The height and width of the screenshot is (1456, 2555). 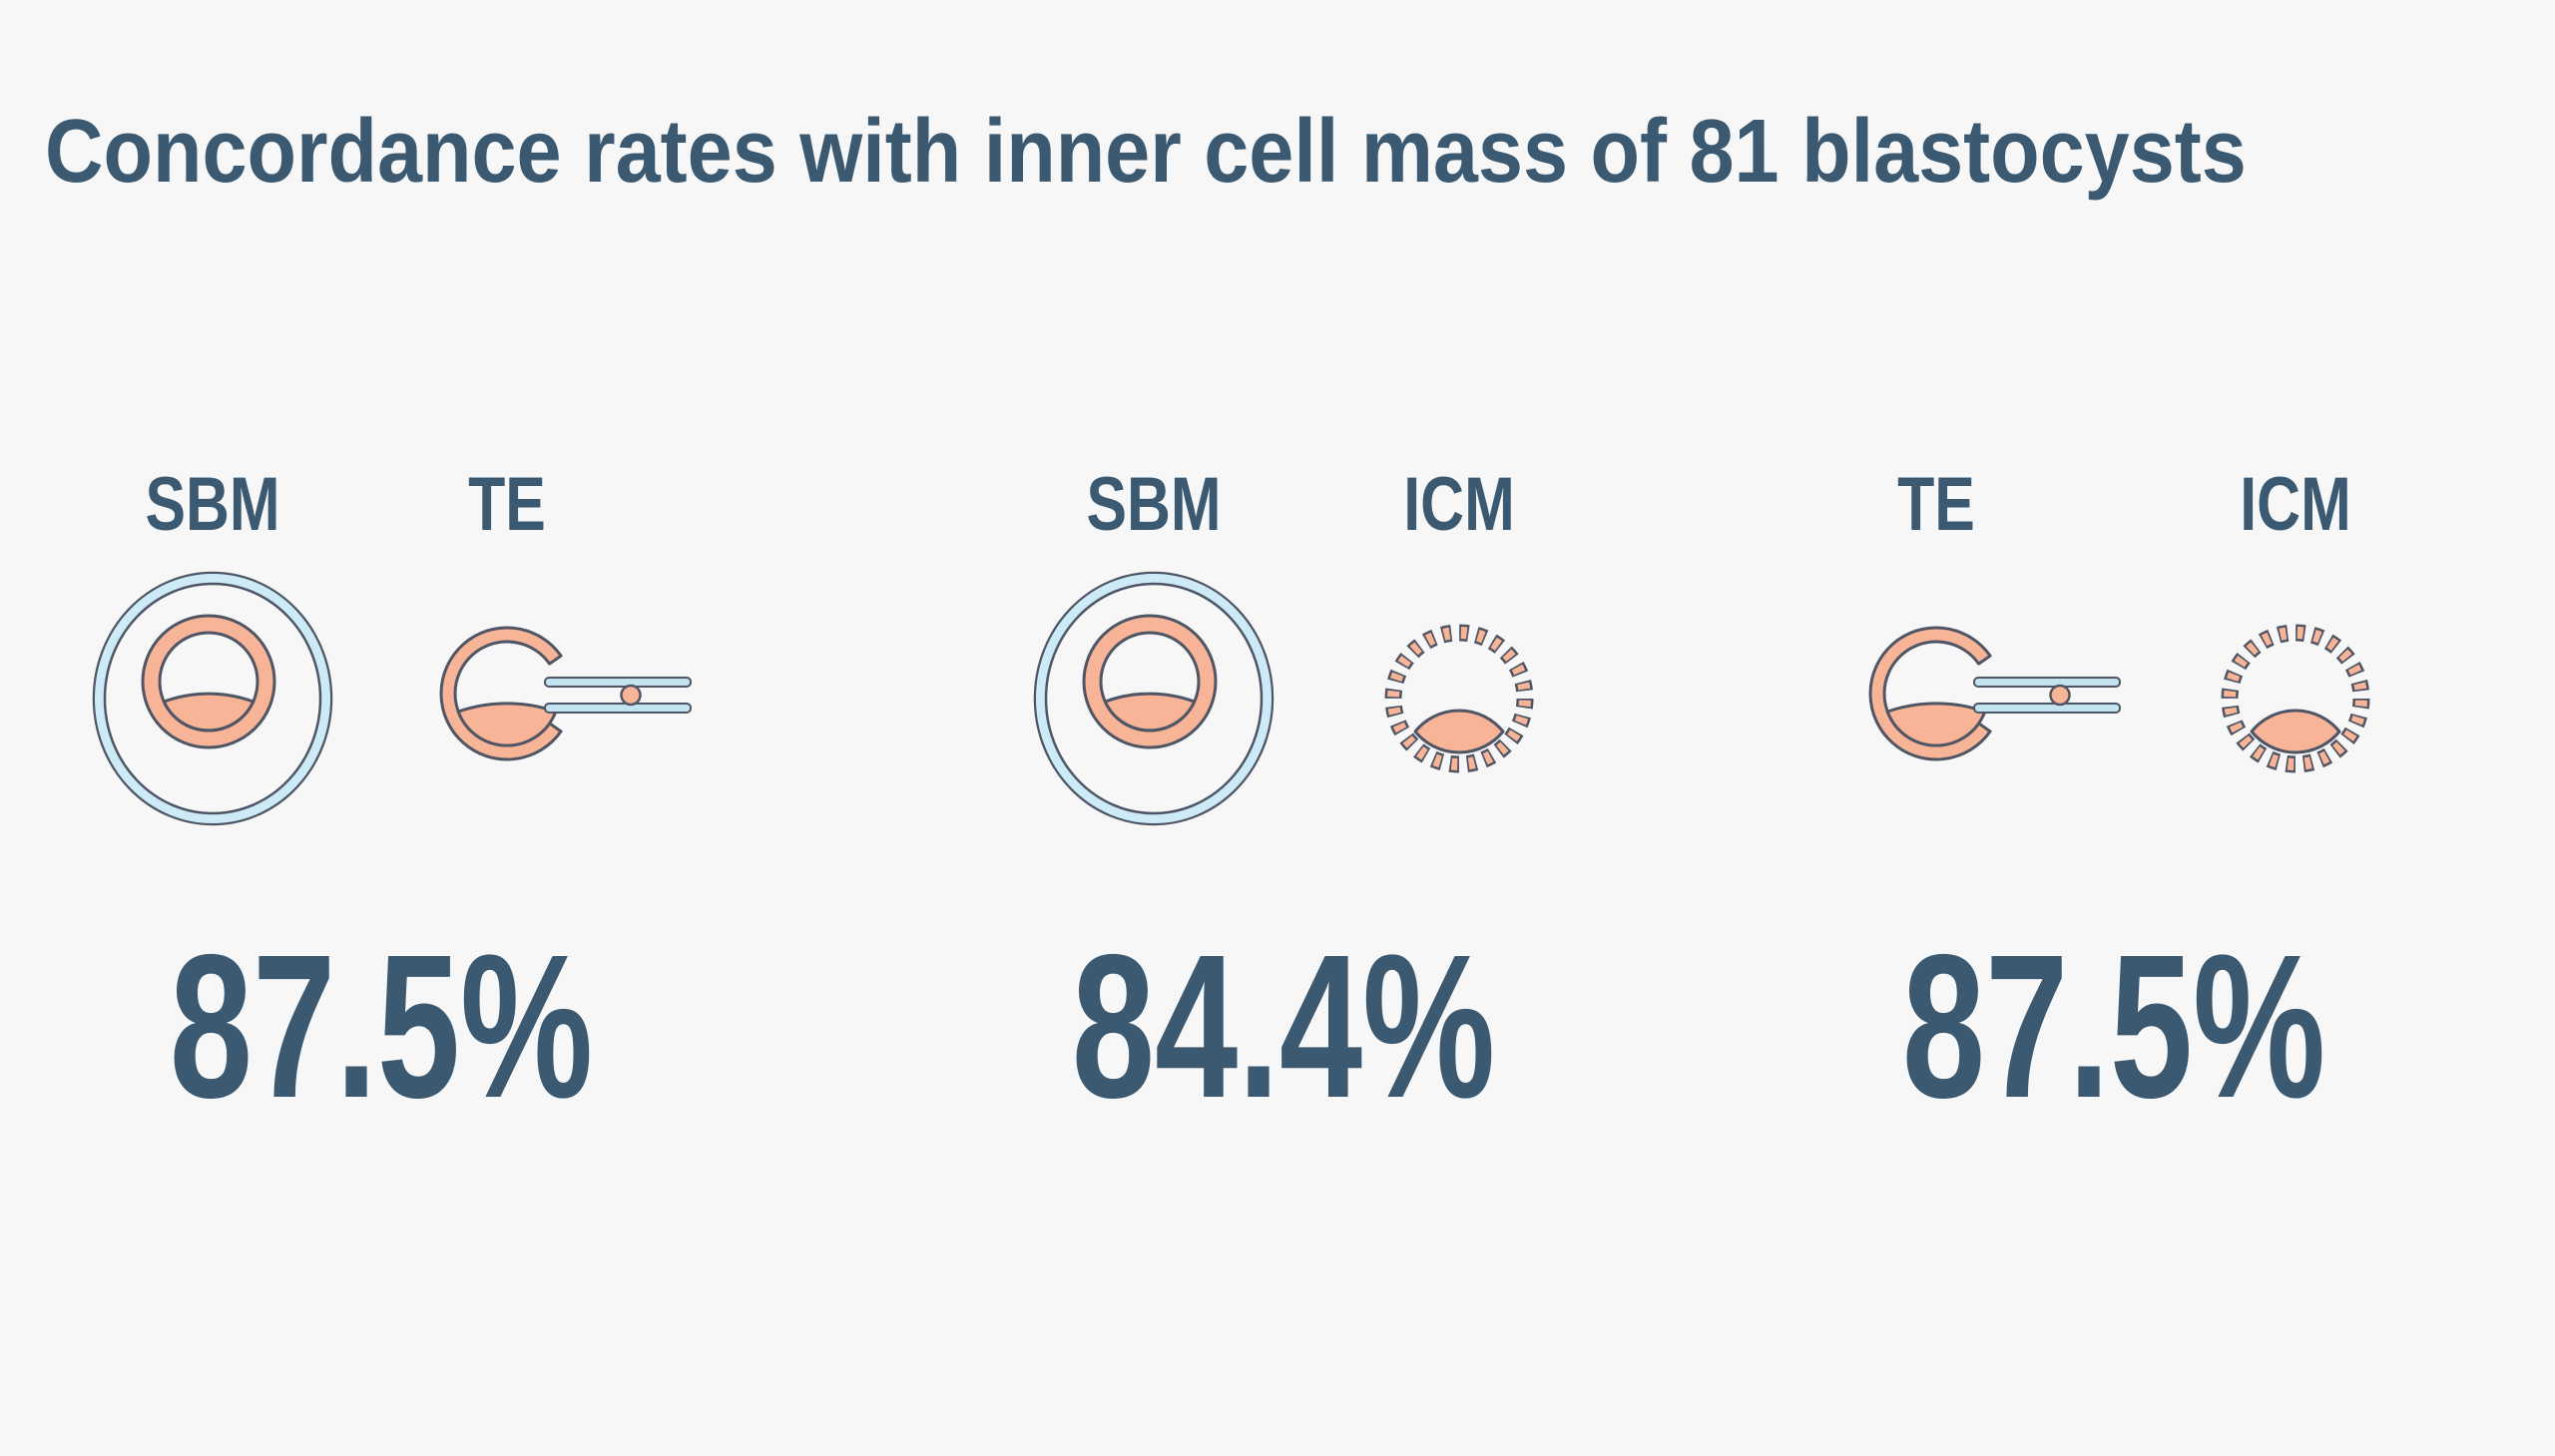 What do you see at coordinates (212, 504) in the screenshot?
I see `label-sbm-group1: SBM` at bounding box center [212, 504].